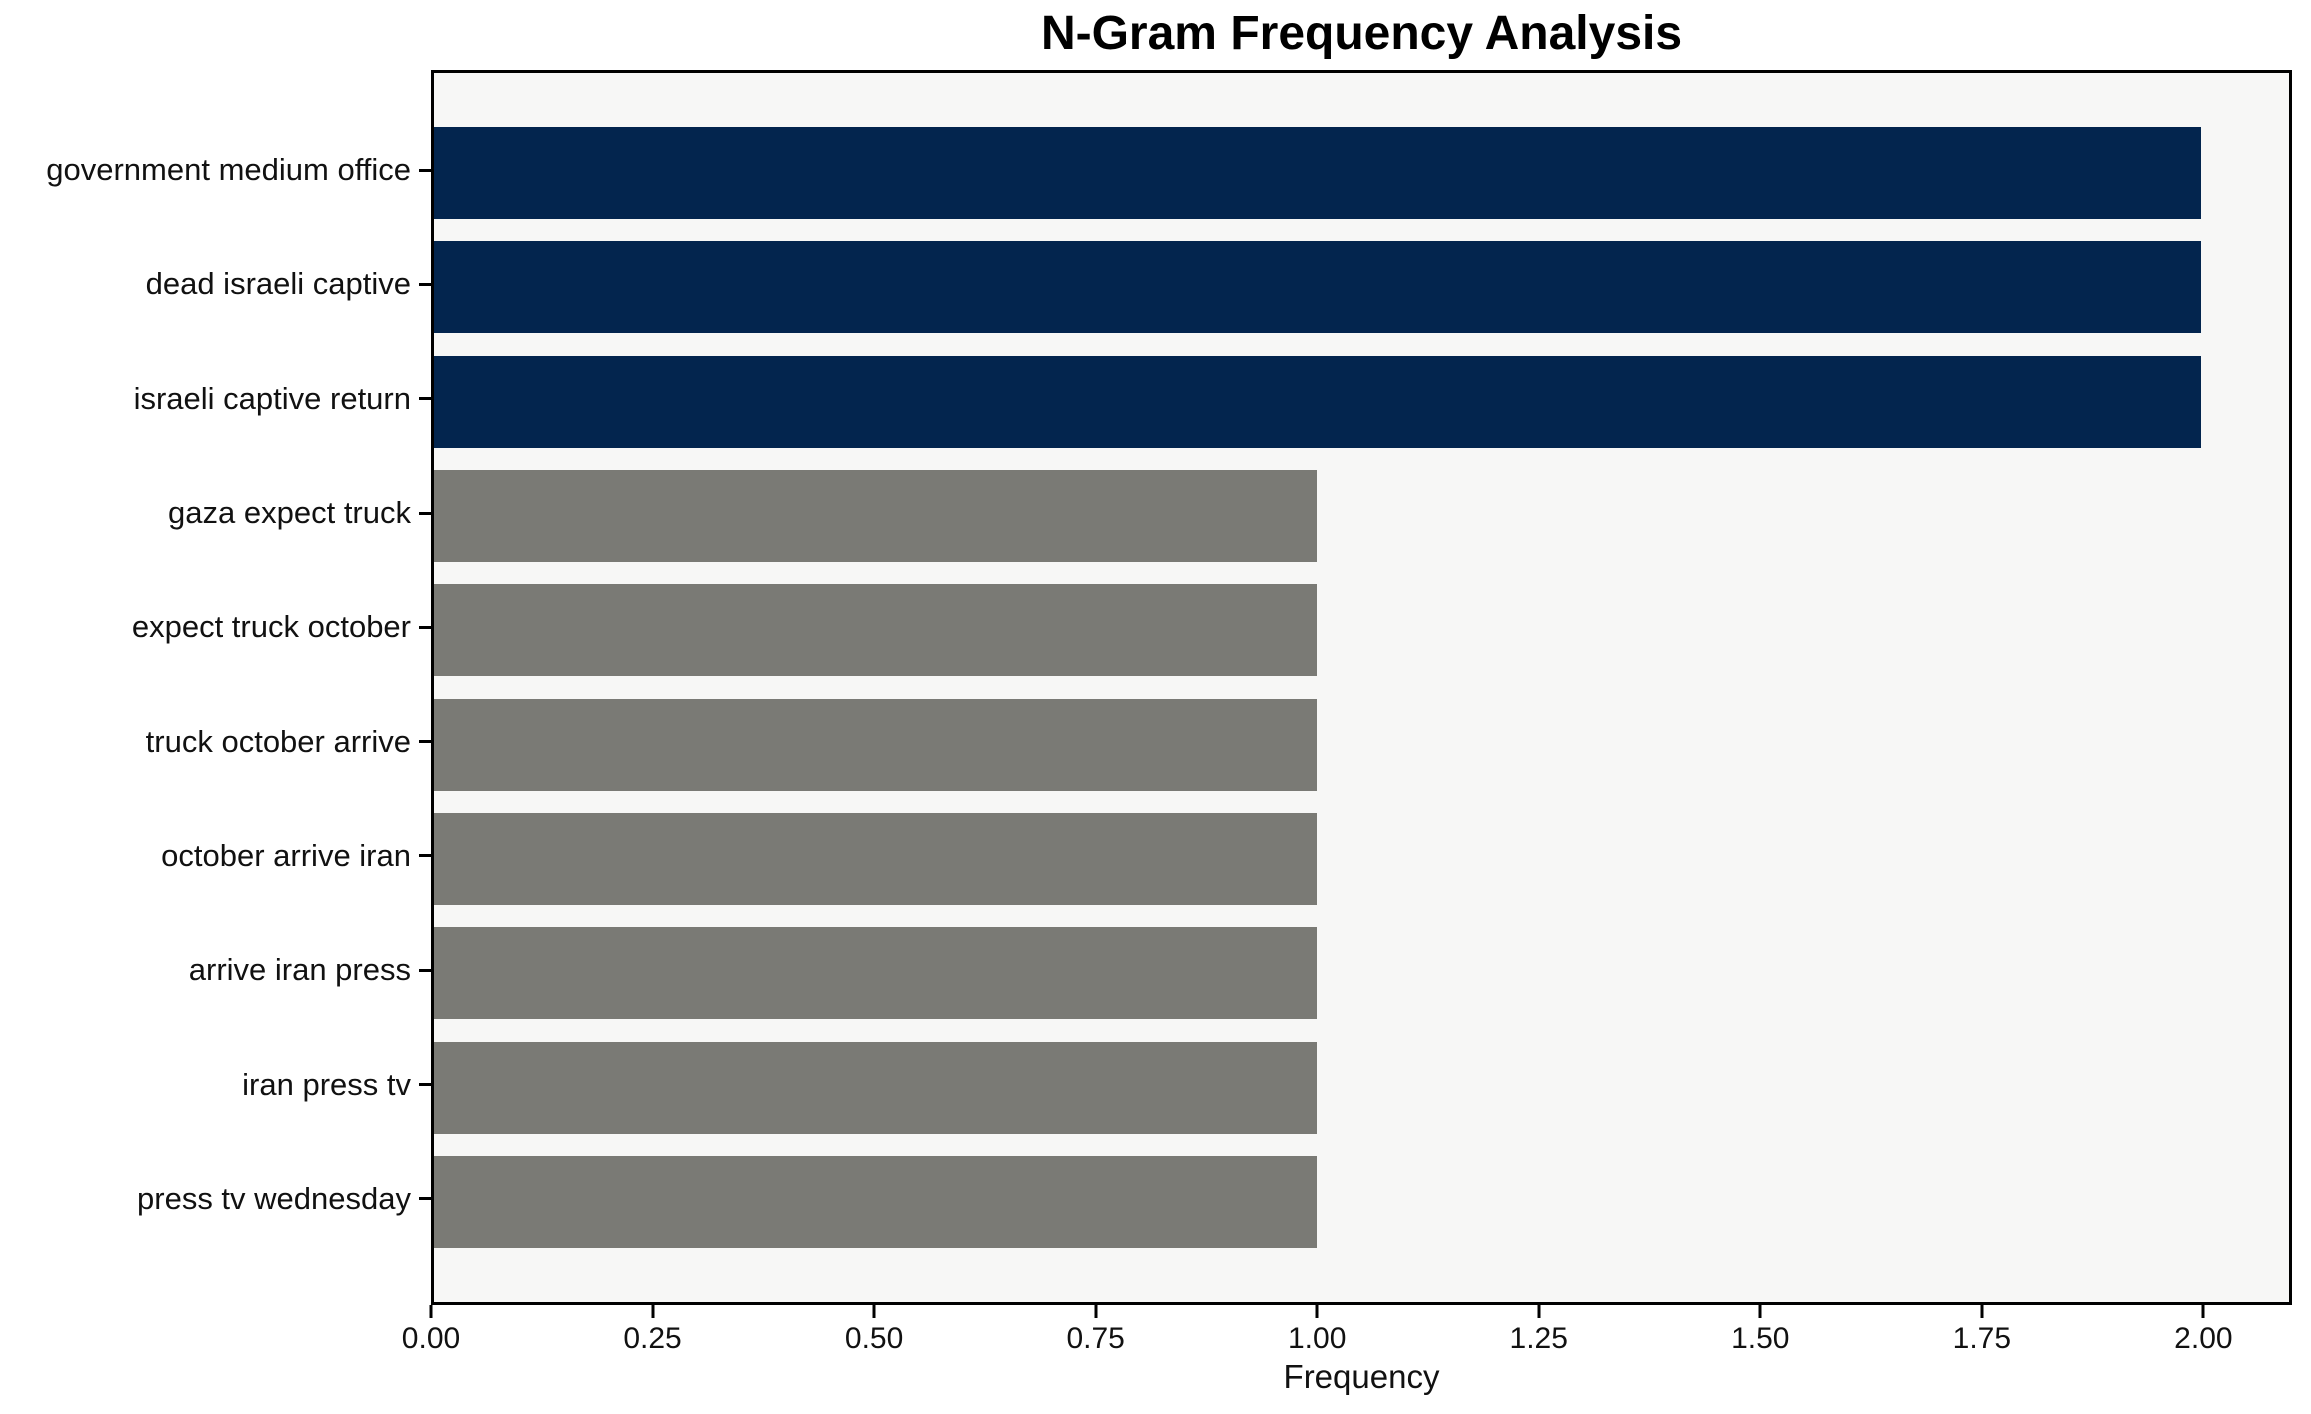  I want to click on y-tick-row: press tv wednesday, so click(215, 1199).